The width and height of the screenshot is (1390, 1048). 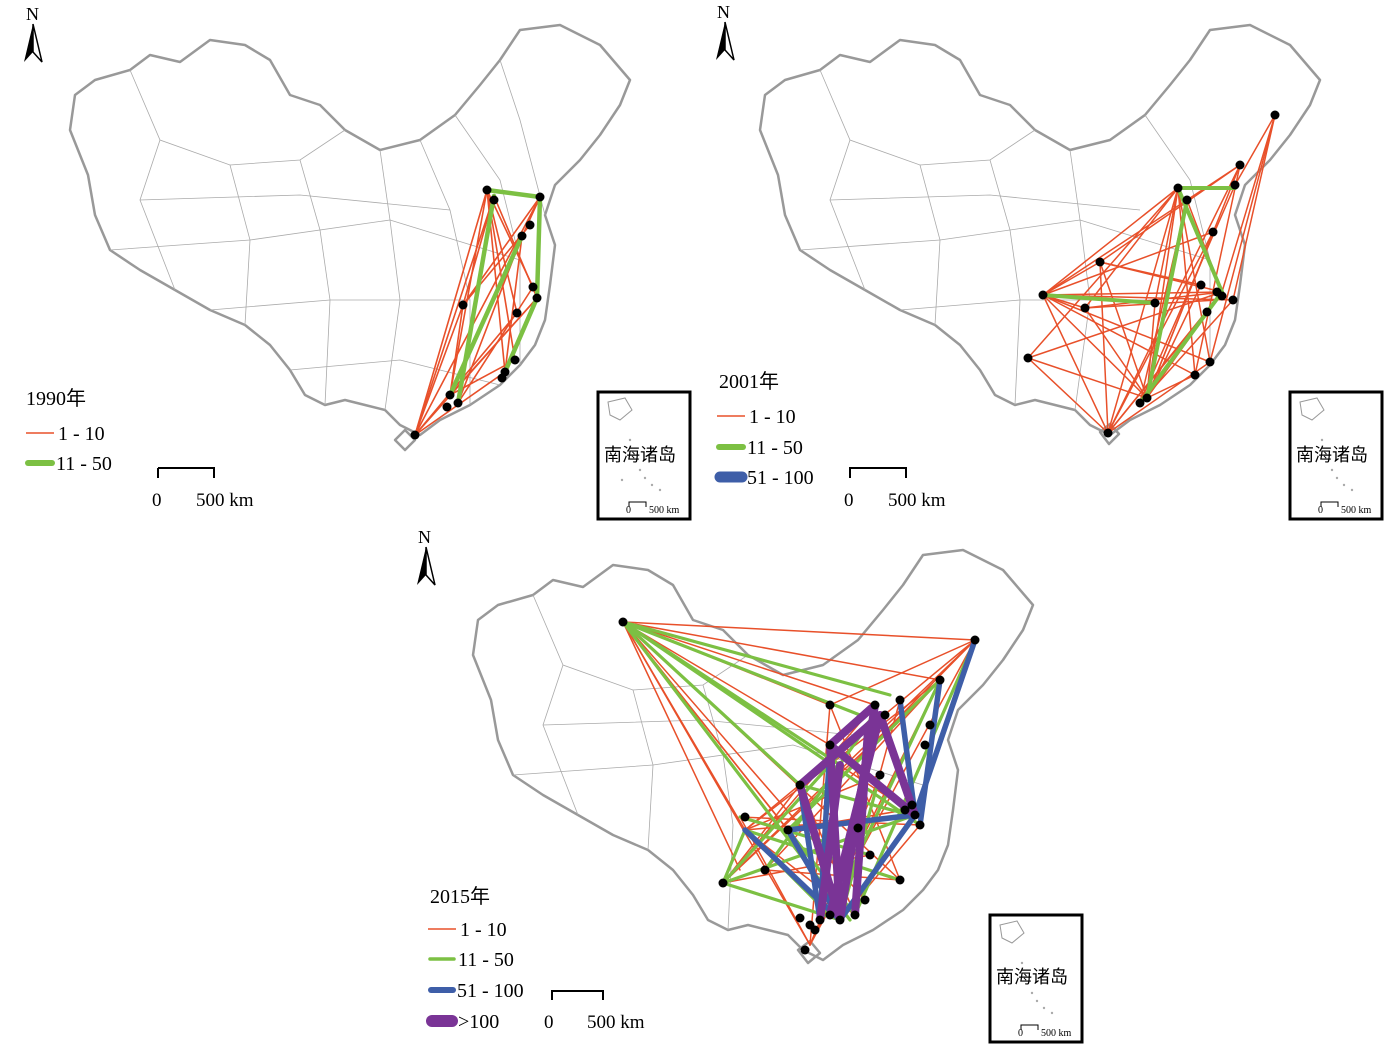 I want to click on city-nodes-2001, so click(x=1151, y=274).